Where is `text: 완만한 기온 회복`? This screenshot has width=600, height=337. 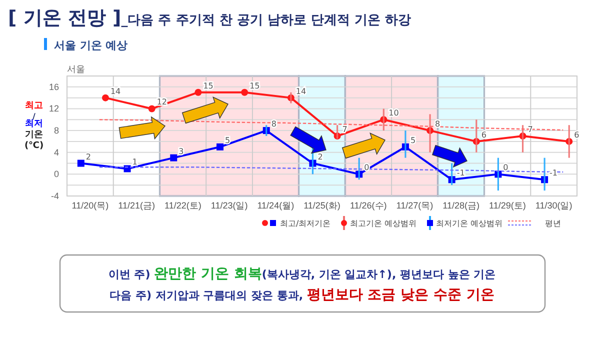
text: 완만한 기온 회복 is located at coordinates (208, 274).